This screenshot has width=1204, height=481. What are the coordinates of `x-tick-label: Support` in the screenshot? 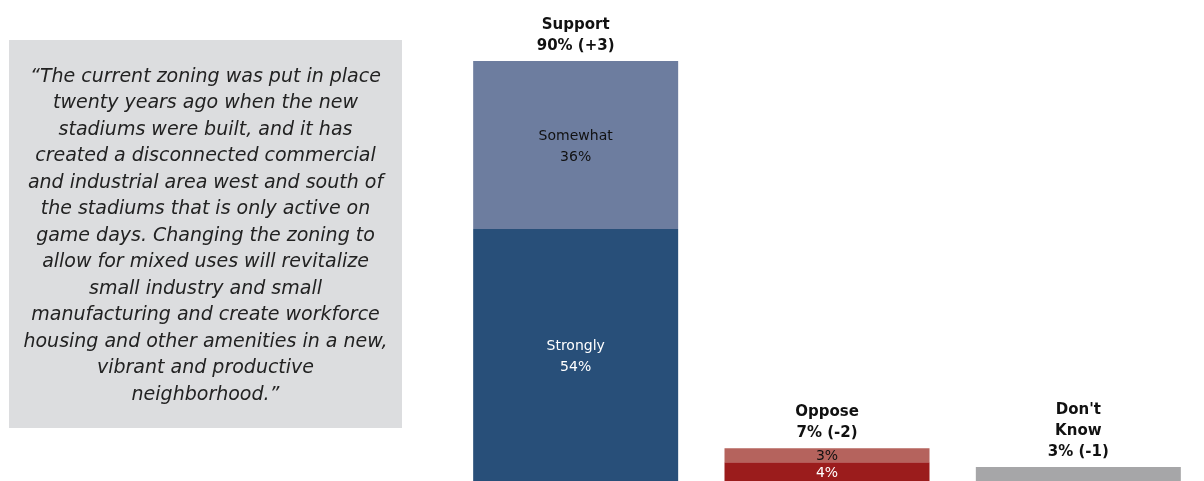 It's located at (575, 23).